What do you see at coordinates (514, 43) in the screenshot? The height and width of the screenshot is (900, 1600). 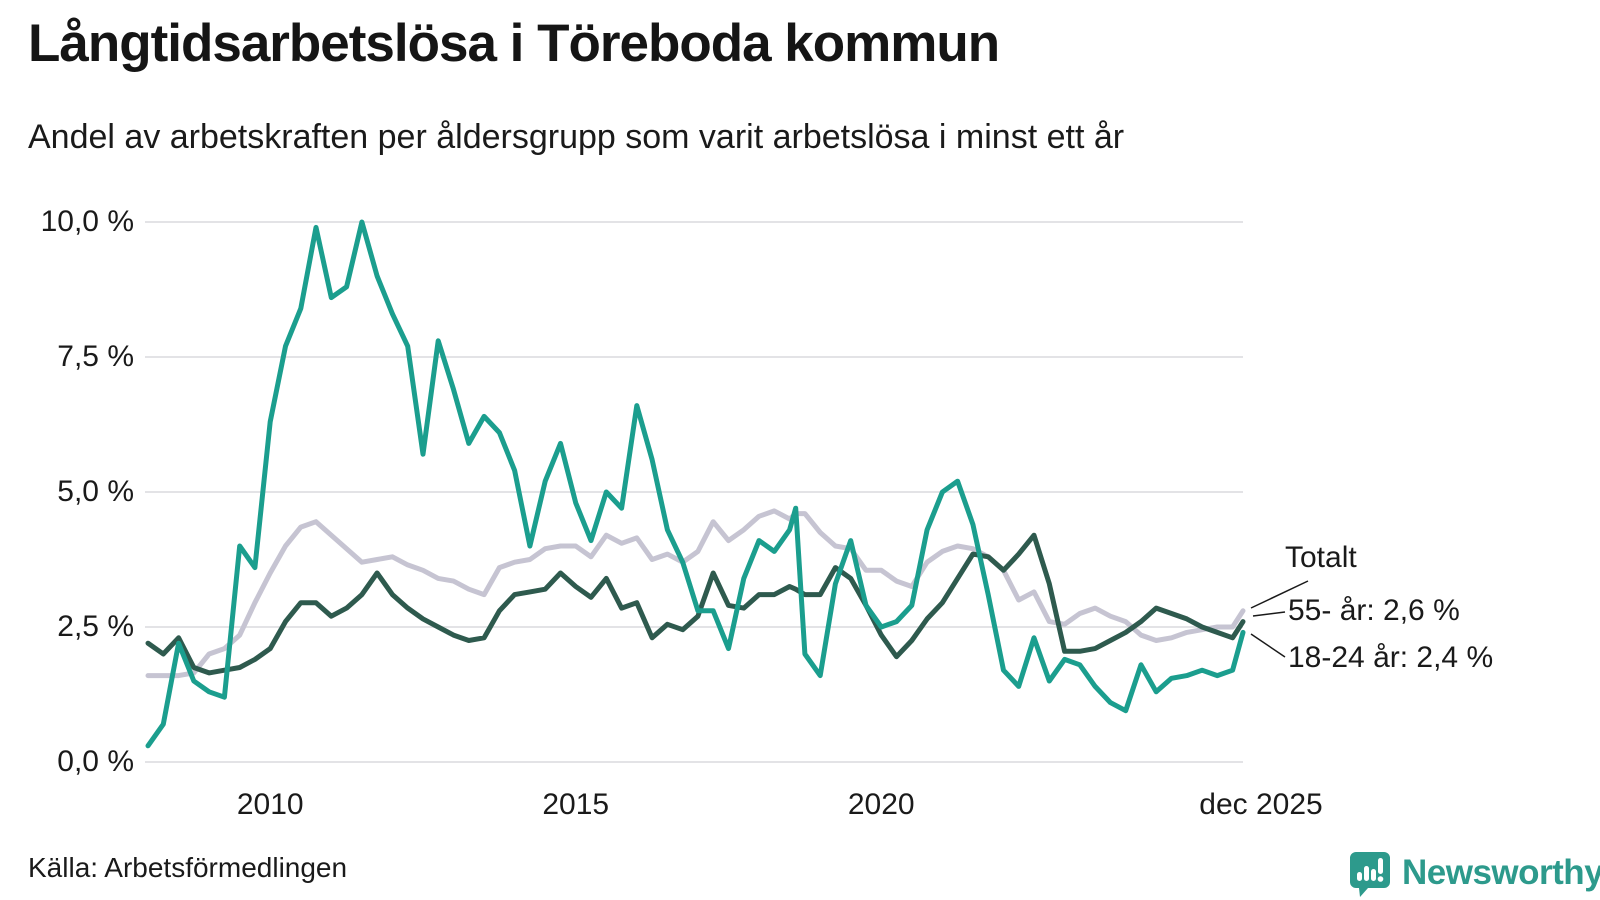 I see `page-title: Långtidsarbetslösa i Töreboda kommun` at bounding box center [514, 43].